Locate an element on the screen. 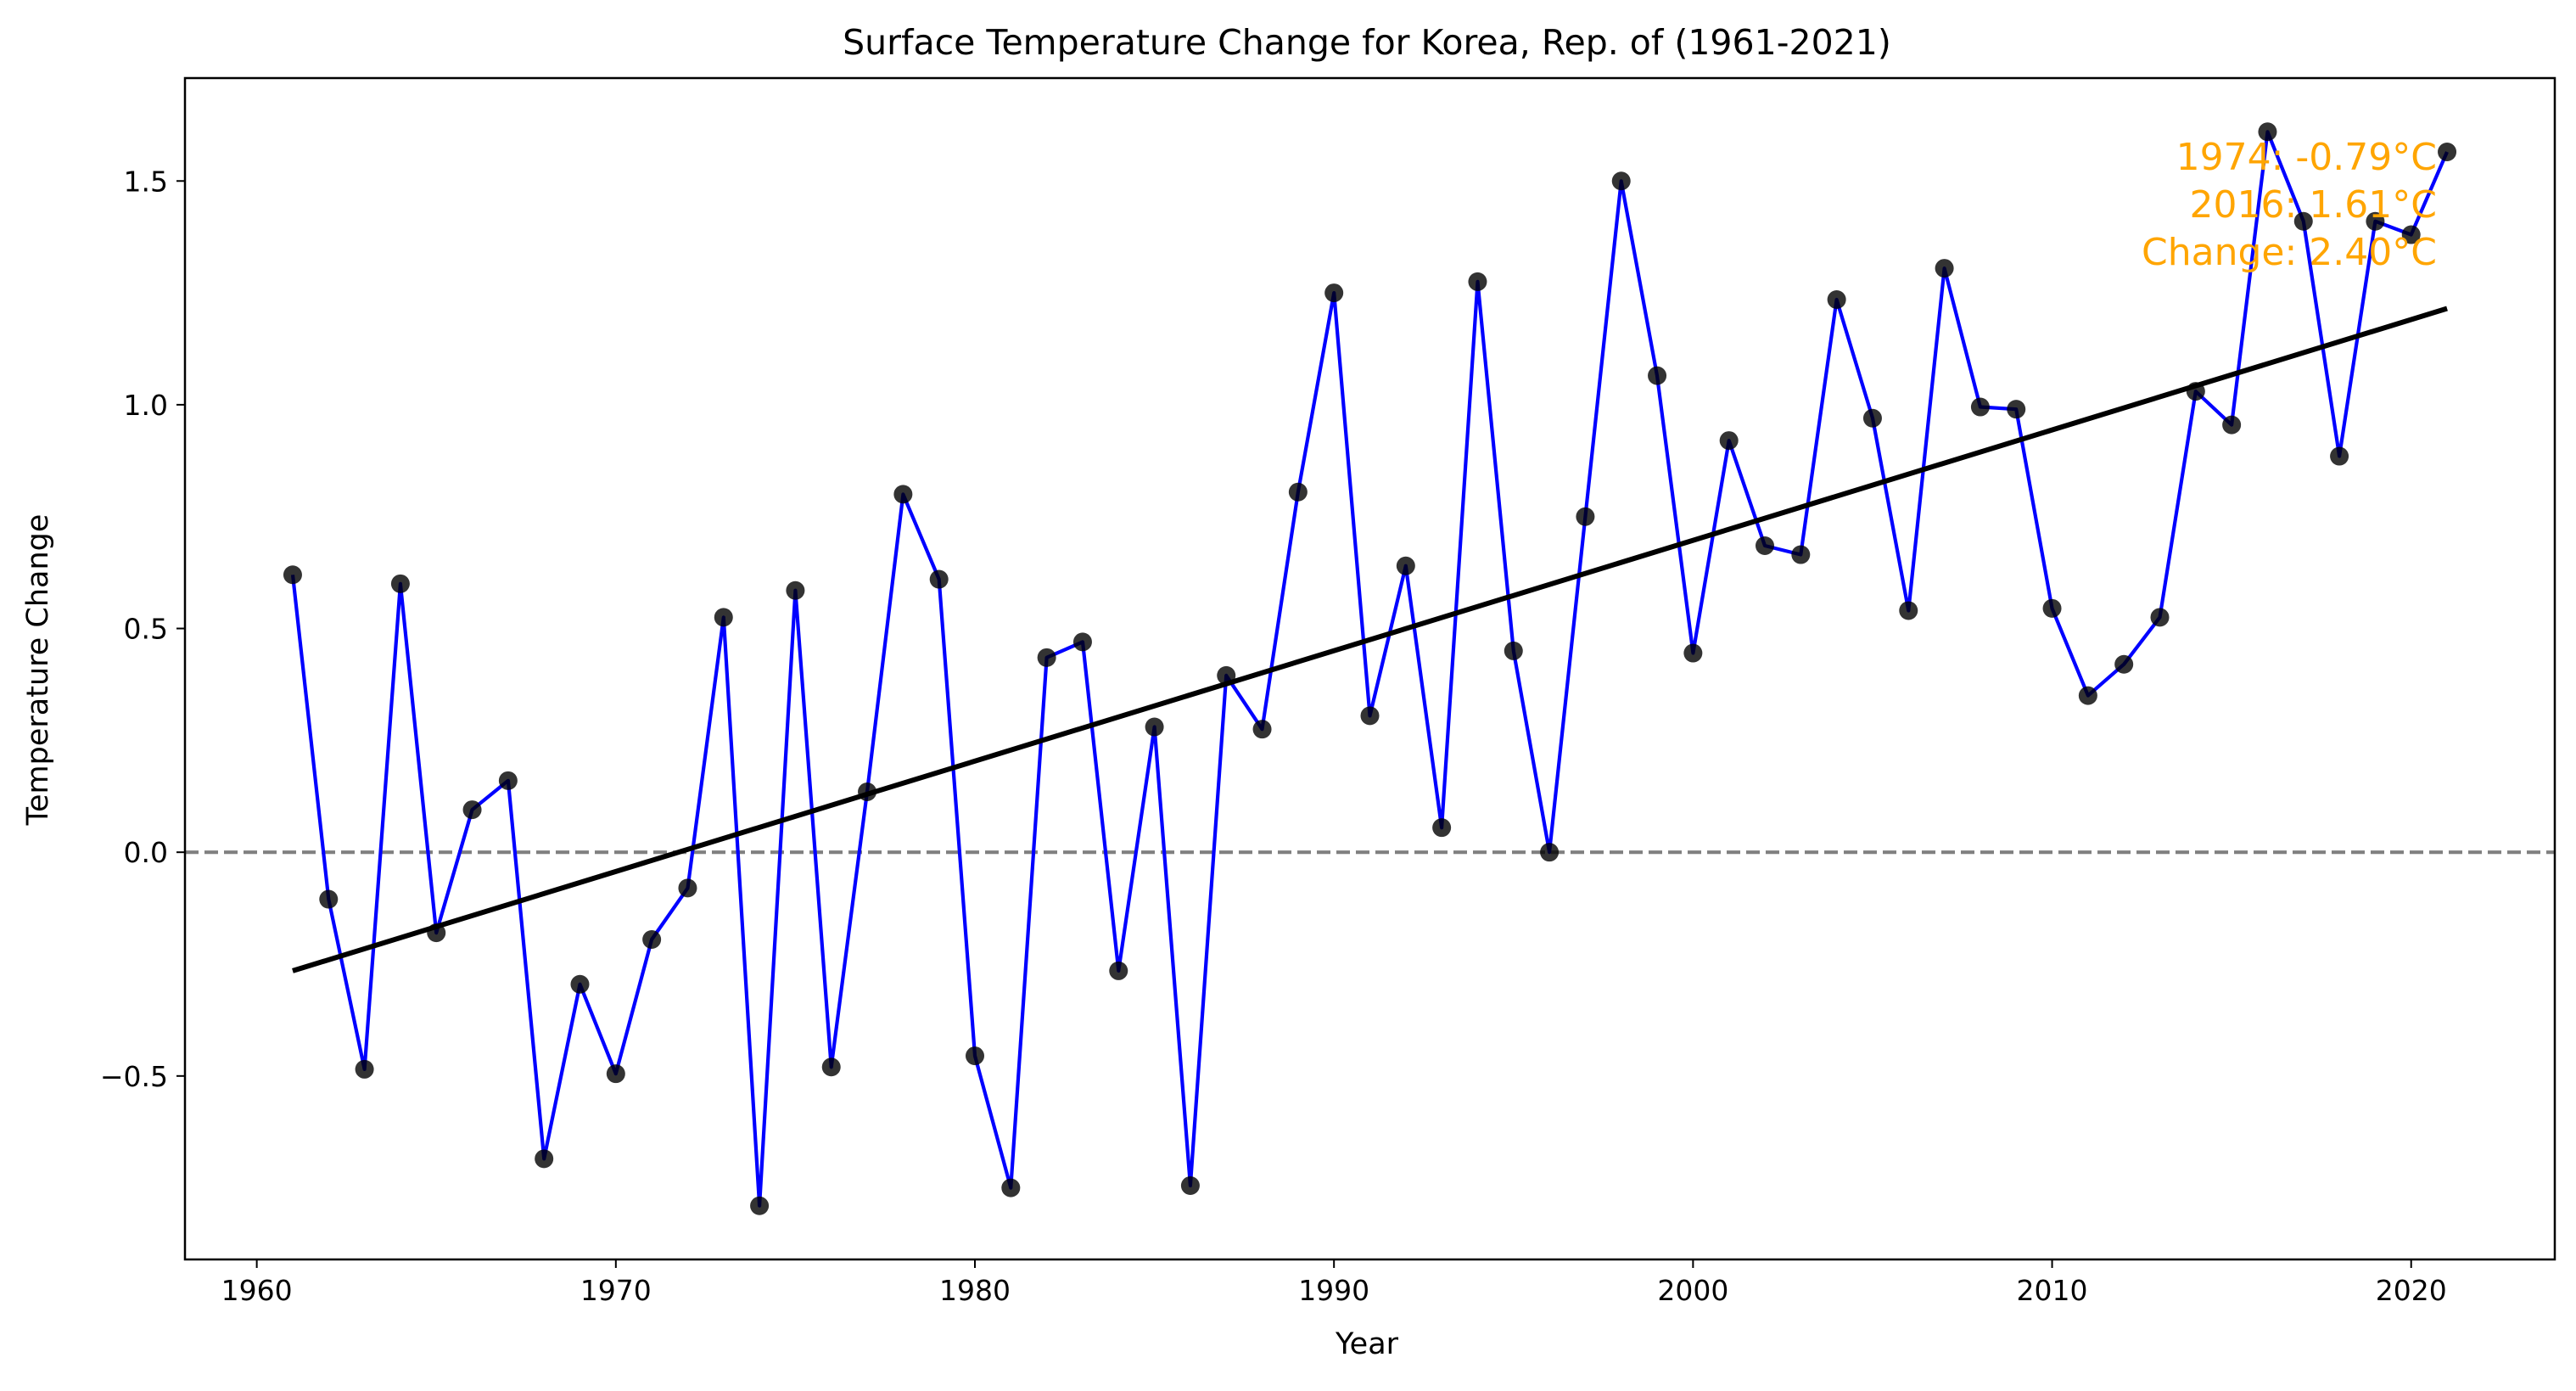  data-point-2010 is located at coordinates (2052, 608).